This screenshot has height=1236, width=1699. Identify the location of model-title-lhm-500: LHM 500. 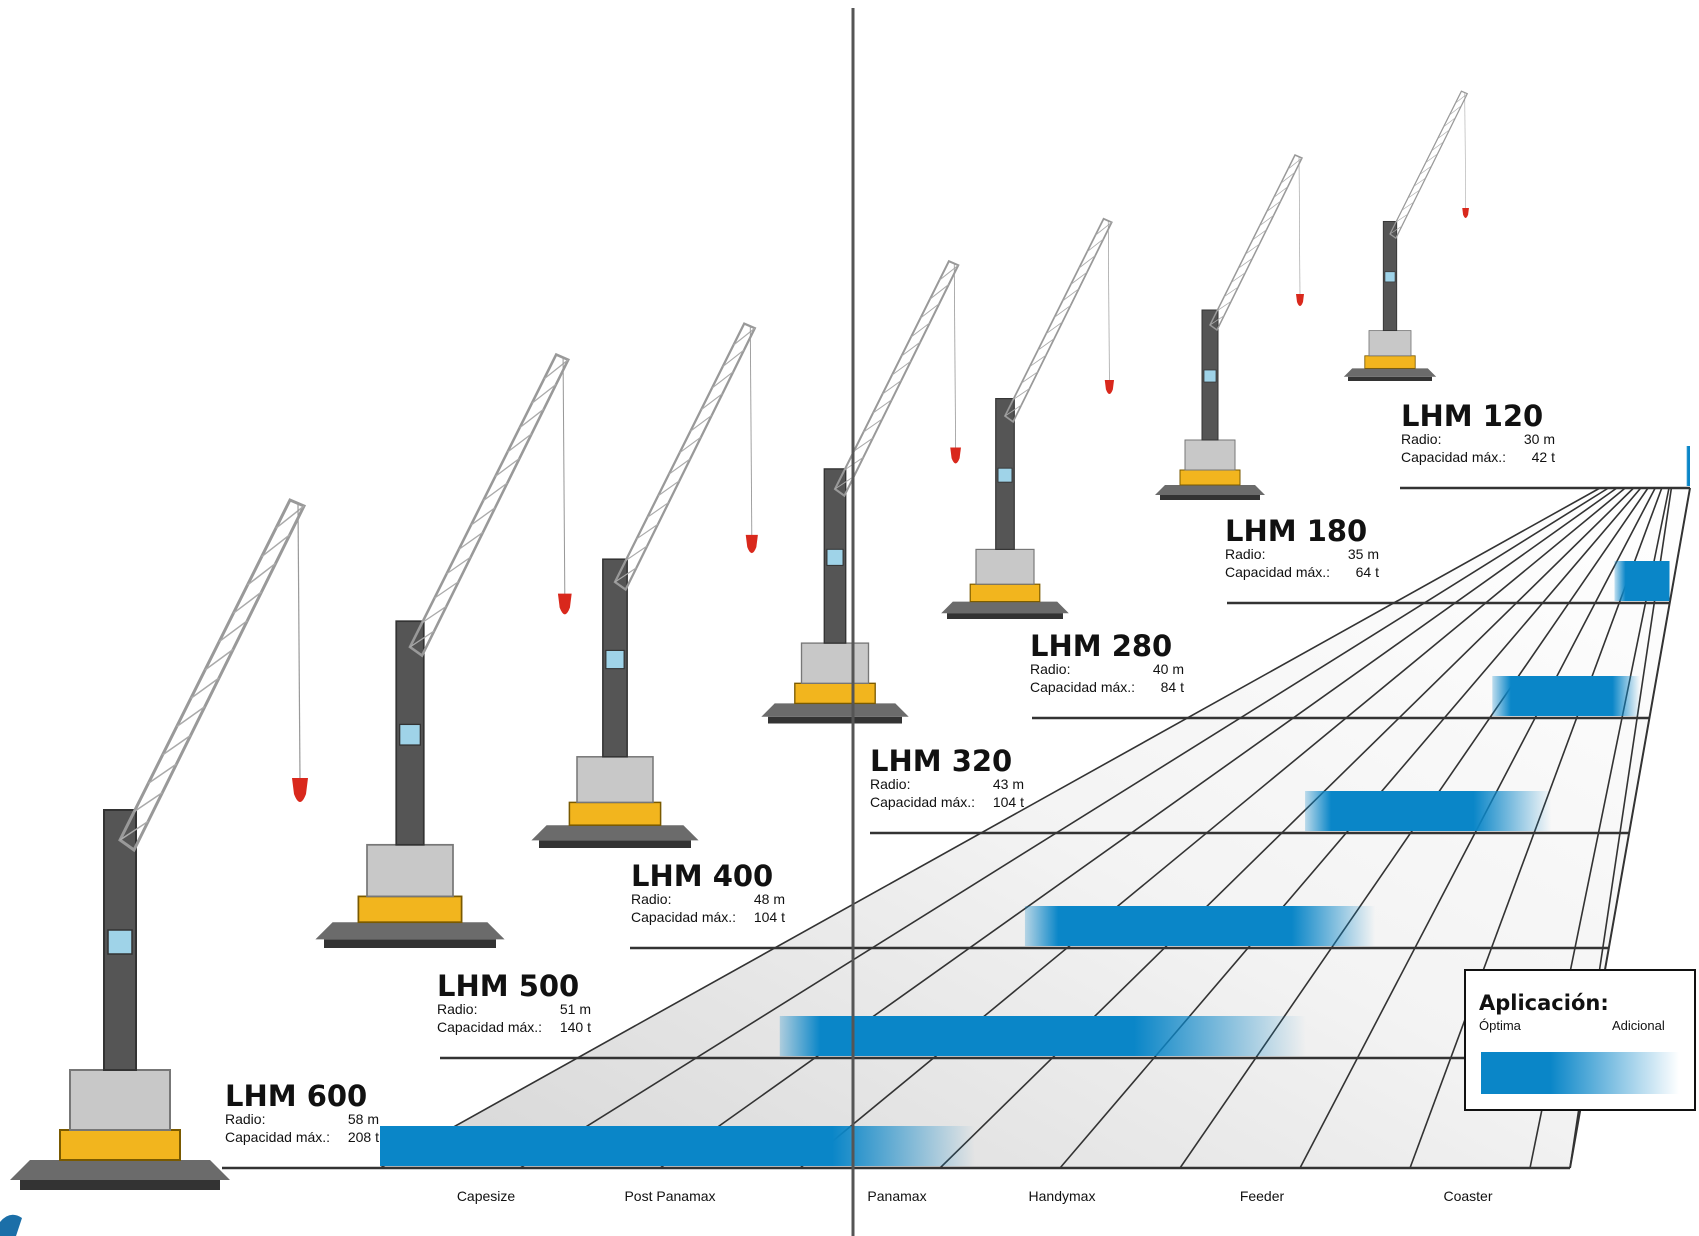
(508, 986).